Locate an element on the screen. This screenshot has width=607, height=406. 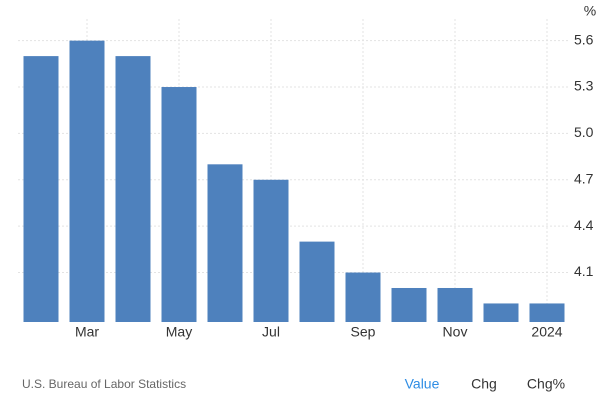
button: Chg is located at coordinates (484, 384).